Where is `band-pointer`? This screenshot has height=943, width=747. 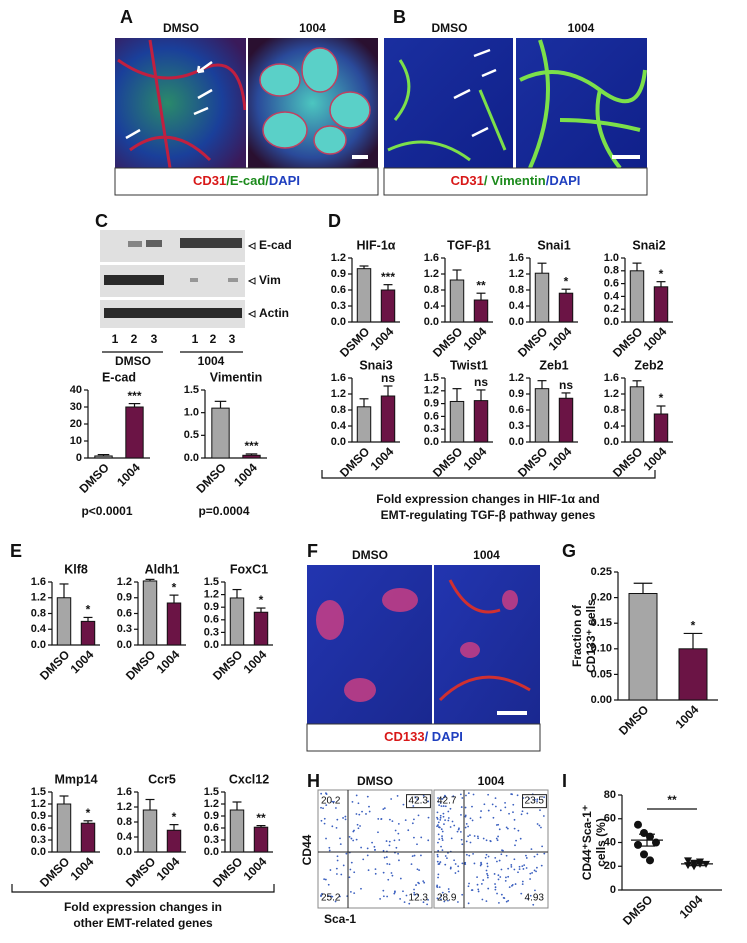
band-pointer is located at coordinates (251, 281).